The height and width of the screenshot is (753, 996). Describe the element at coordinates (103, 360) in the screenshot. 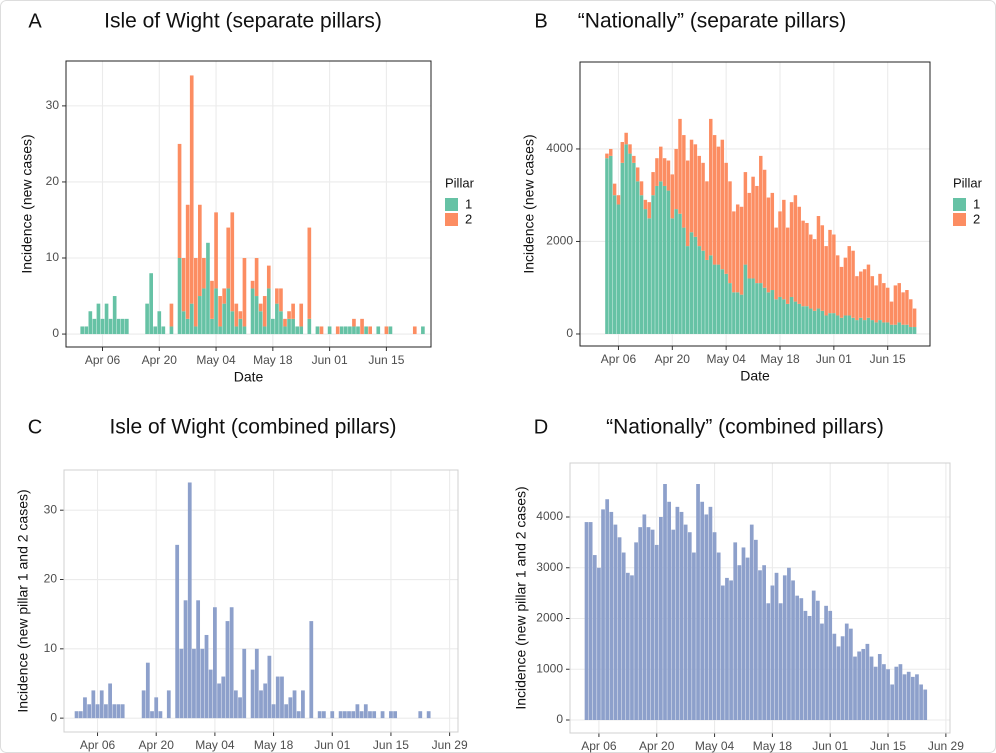

I see `x-tick-label: Apr 06` at that location.